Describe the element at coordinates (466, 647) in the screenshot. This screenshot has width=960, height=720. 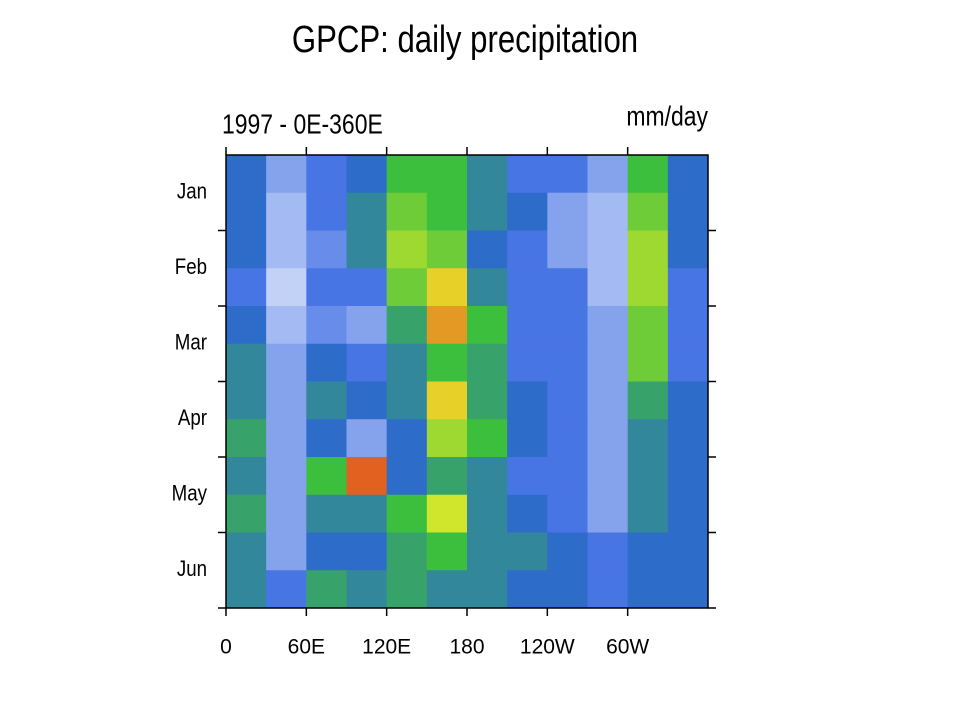
I see `x-tick-label: 180` at that location.